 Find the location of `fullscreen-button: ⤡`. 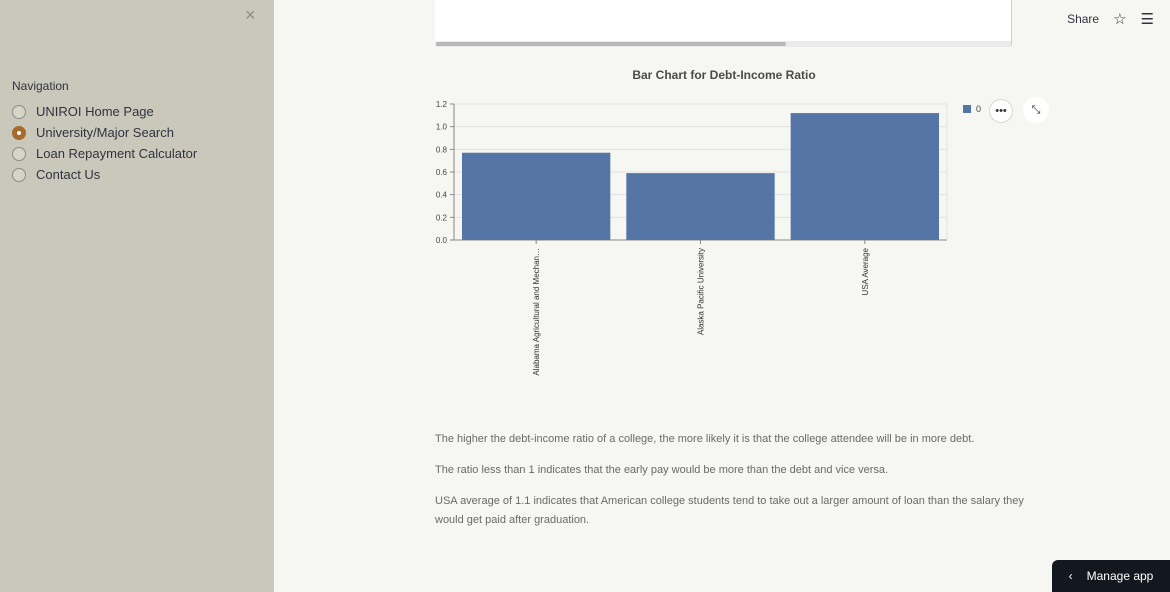

fullscreen-button: ⤡ is located at coordinates (1036, 110).